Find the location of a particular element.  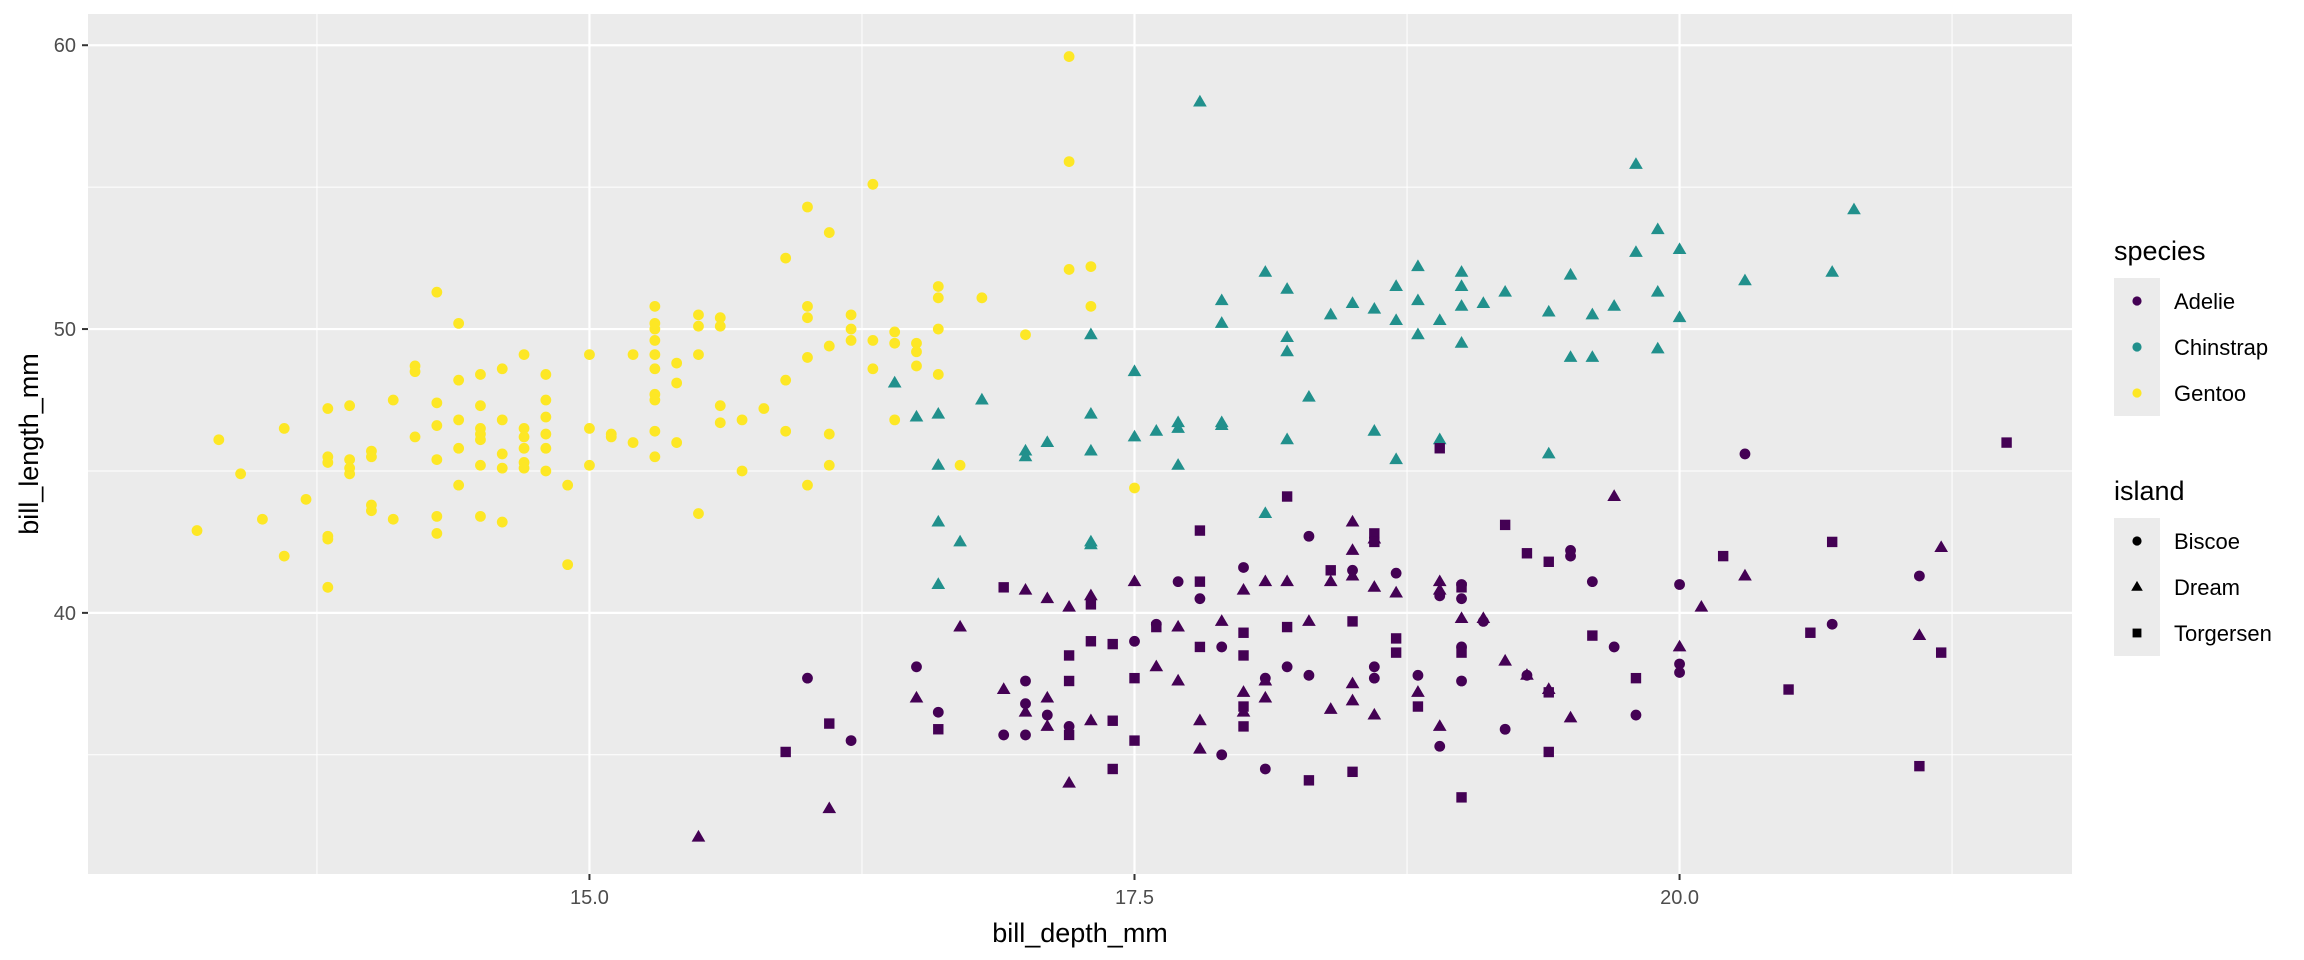

x-tick-label: 15.0 is located at coordinates (589, 898).